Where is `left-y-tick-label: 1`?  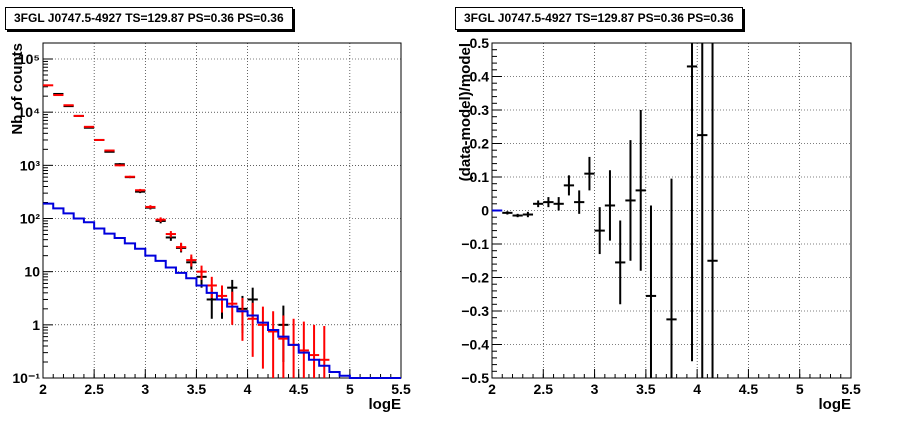
left-y-tick-label: 1 is located at coordinates (36, 325).